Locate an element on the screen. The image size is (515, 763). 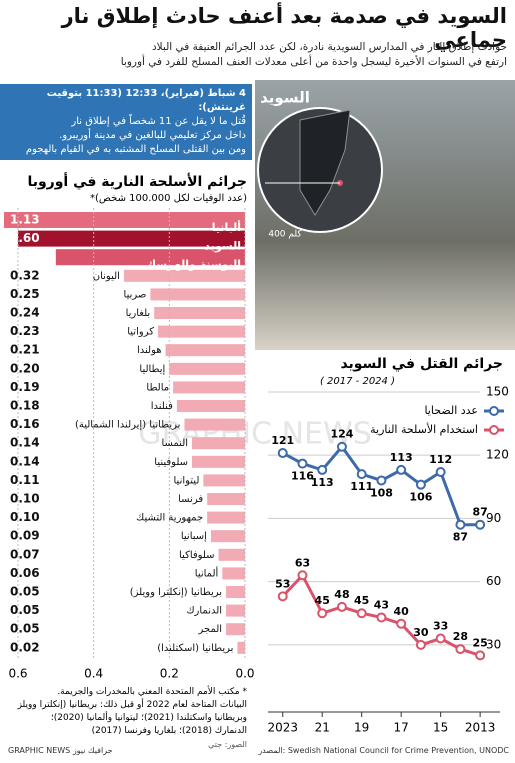
value-label: 108 is located at coordinates (381, 492).